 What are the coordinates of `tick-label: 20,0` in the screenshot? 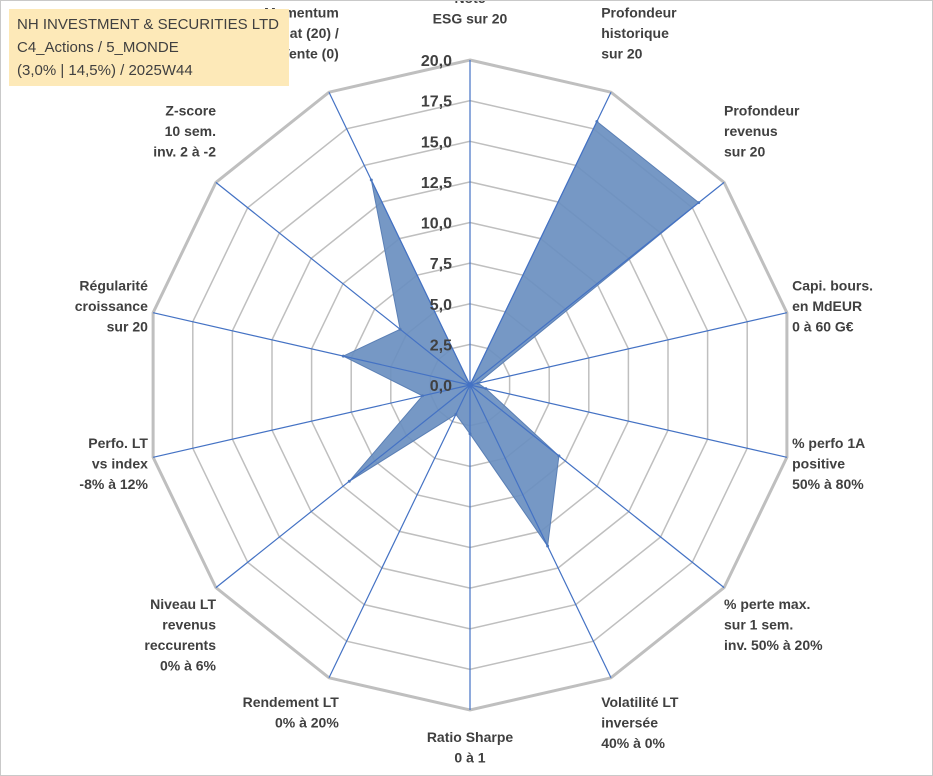 It's located at (436, 61).